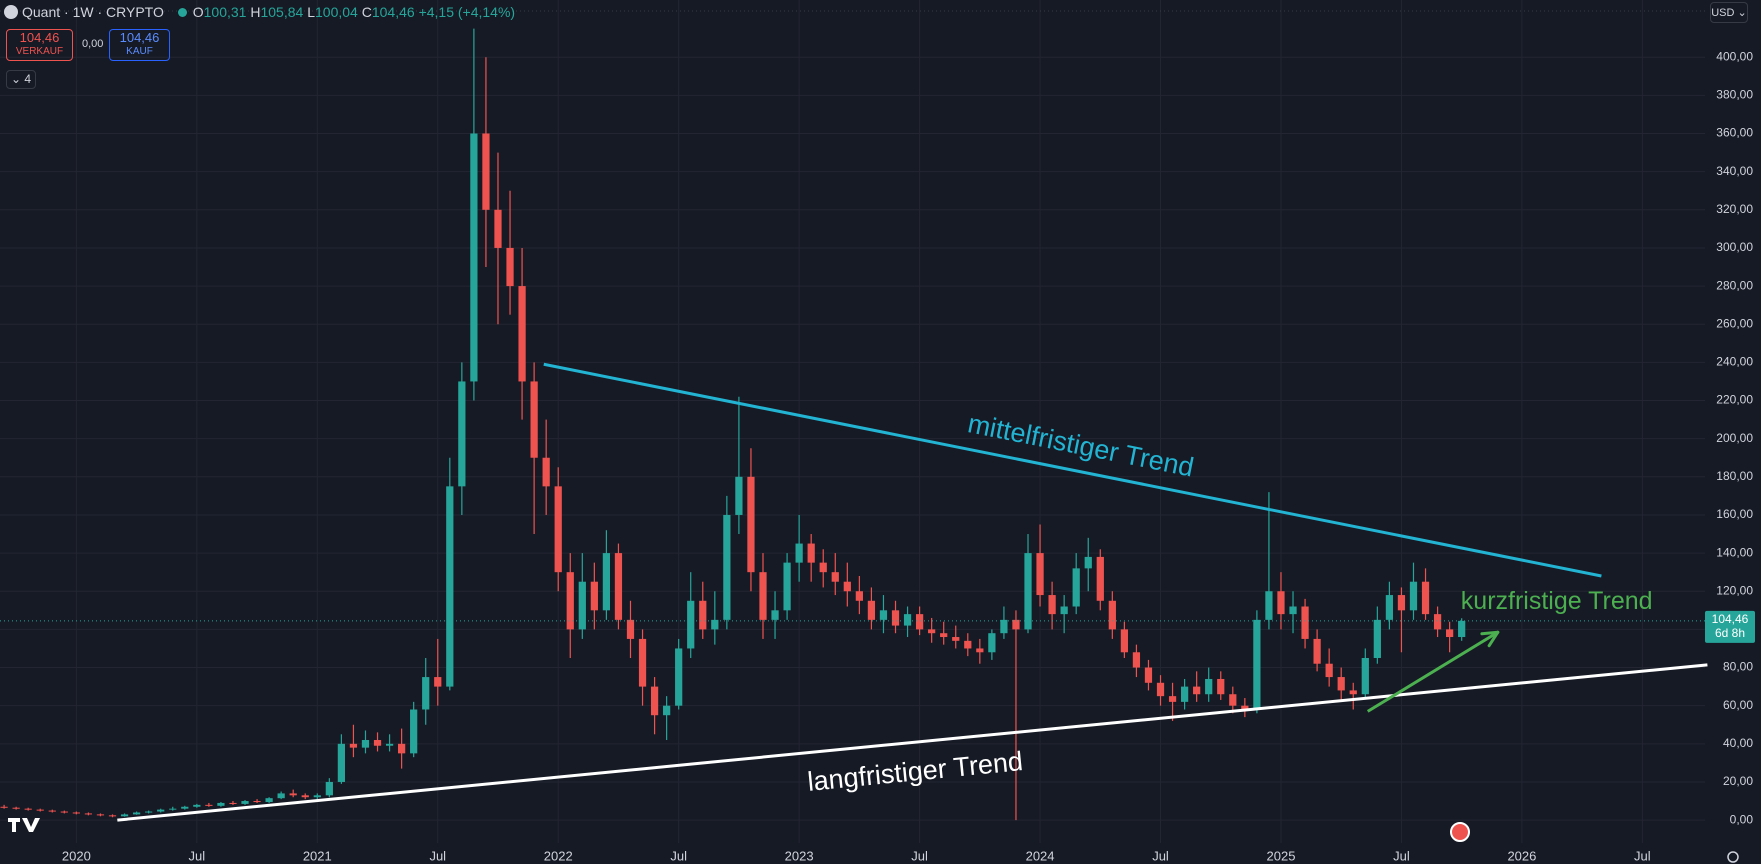 This screenshot has height=864, width=1761. I want to click on x-tick-label: 2026, so click(1521, 855).